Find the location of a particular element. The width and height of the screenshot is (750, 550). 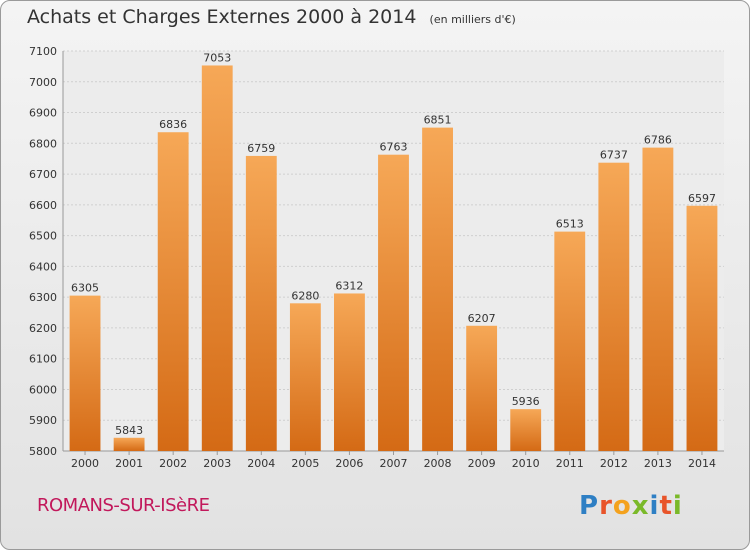

x-tick-label: 2005 is located at coordinates (305, 463).